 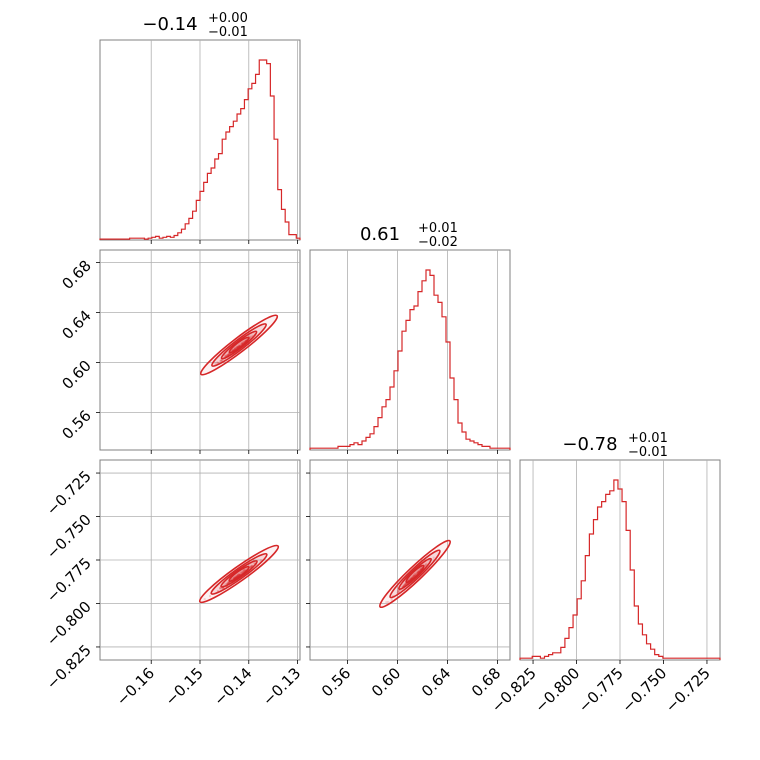 What do you see at coordinates (438, 242) in the screenshot?
I see `param-1-minus: −0.02` at bounding box center [438, 242].